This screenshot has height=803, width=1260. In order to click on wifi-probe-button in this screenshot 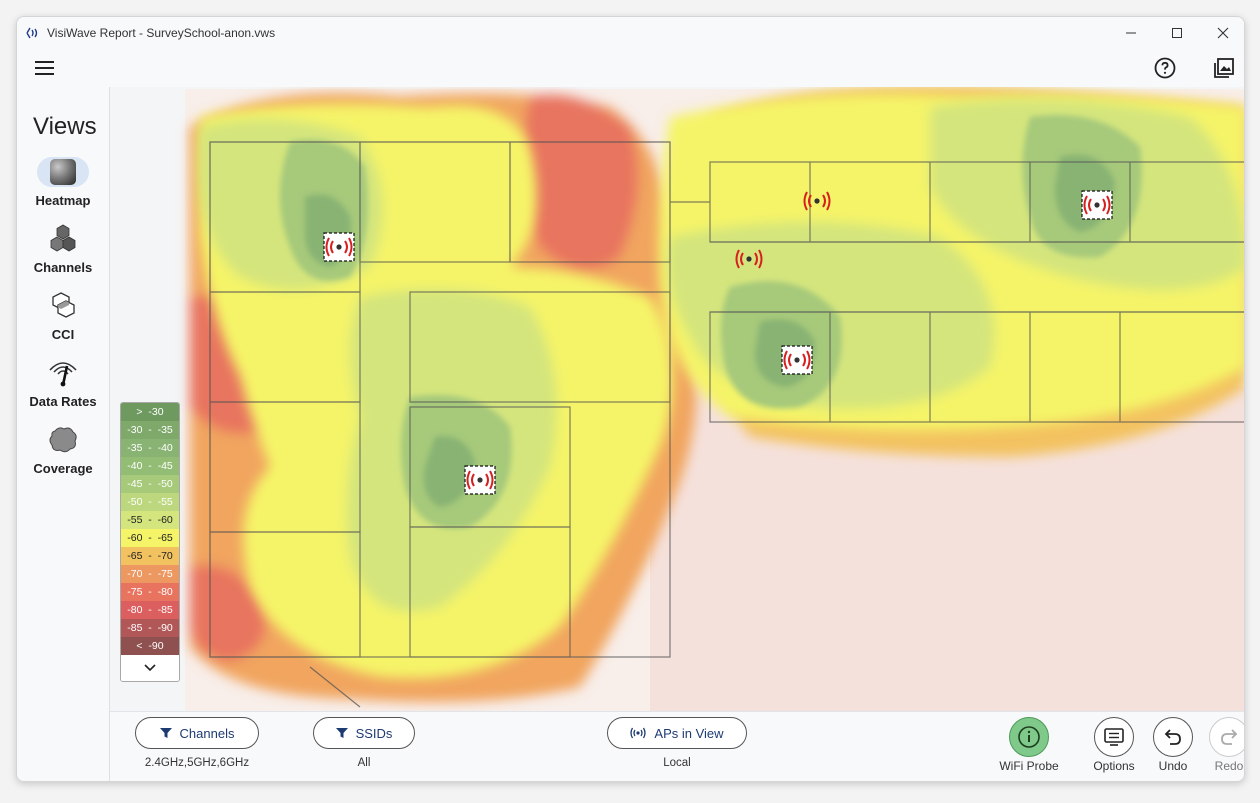, I will do `click(1029, 737)`.